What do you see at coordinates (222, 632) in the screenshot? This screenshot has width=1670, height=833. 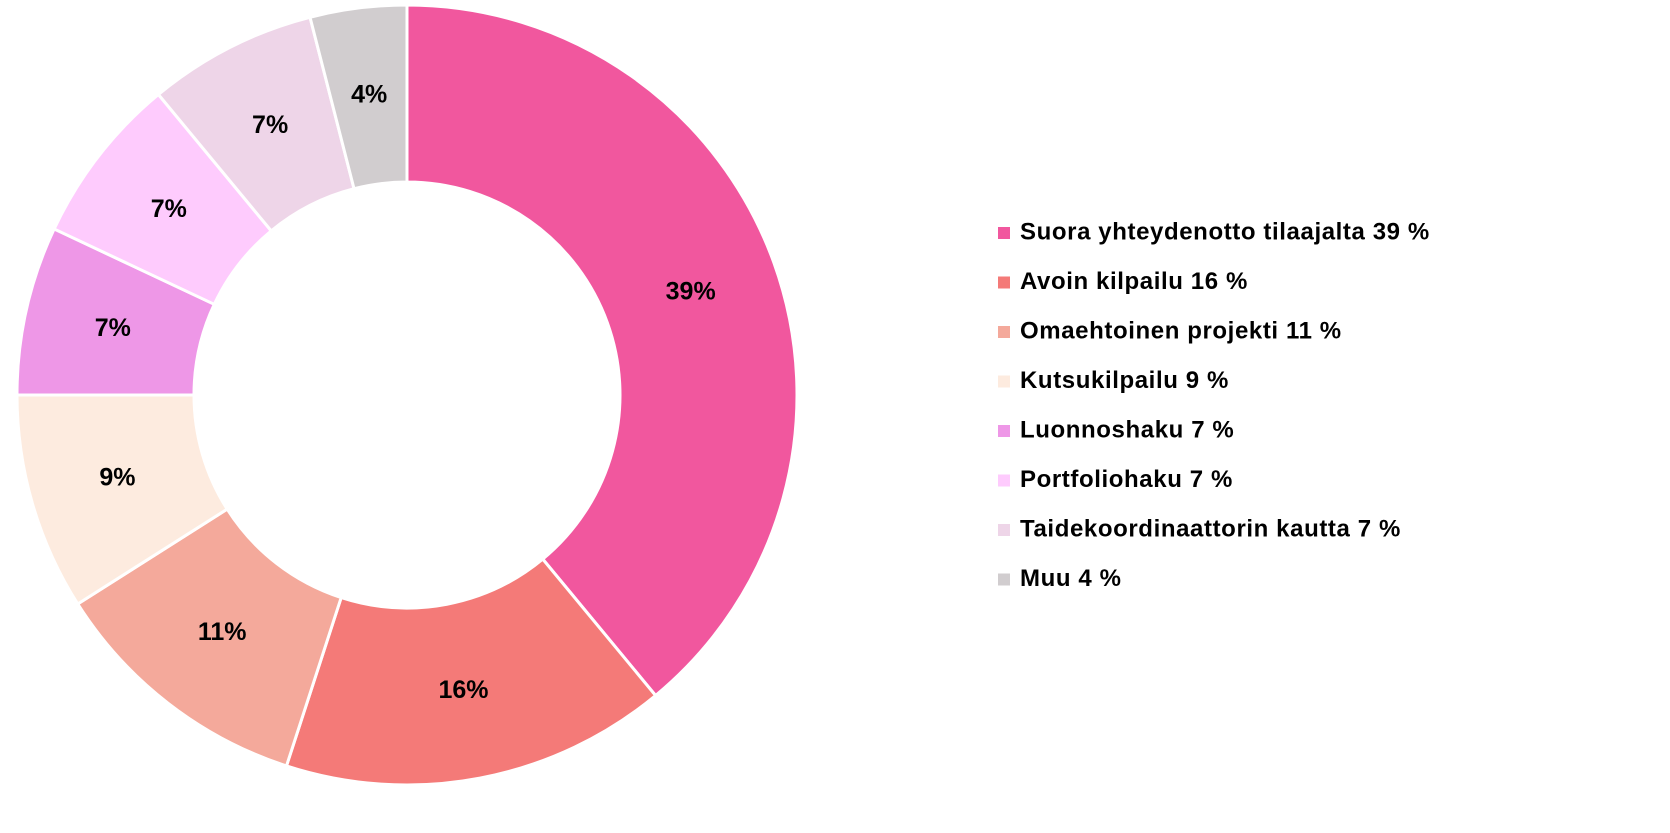 I see `value-label: 11%` at bounding box center [222, 632].